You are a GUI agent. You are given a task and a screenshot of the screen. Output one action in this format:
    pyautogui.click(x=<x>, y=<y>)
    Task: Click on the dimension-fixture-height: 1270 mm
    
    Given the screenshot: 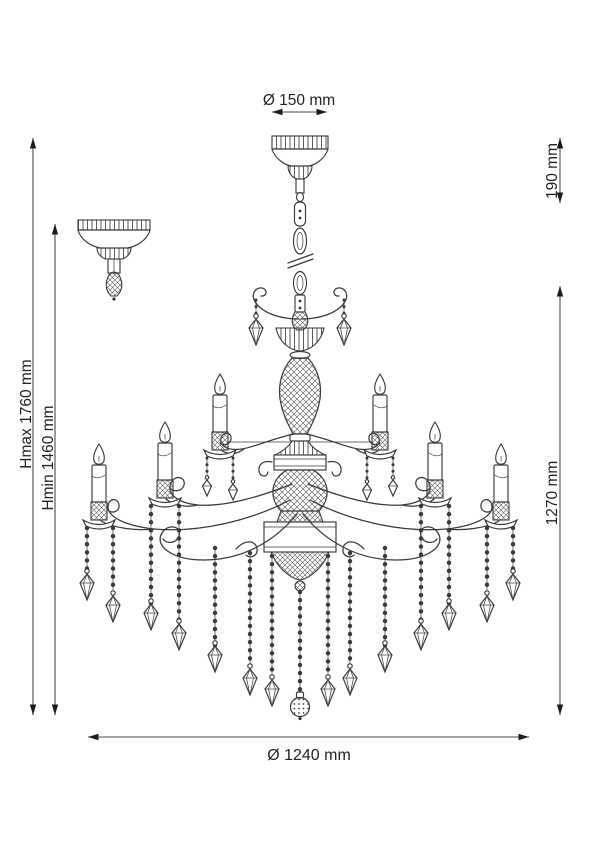 What is the action you would take?
    pyautogui.click(x=554, y=500)
    